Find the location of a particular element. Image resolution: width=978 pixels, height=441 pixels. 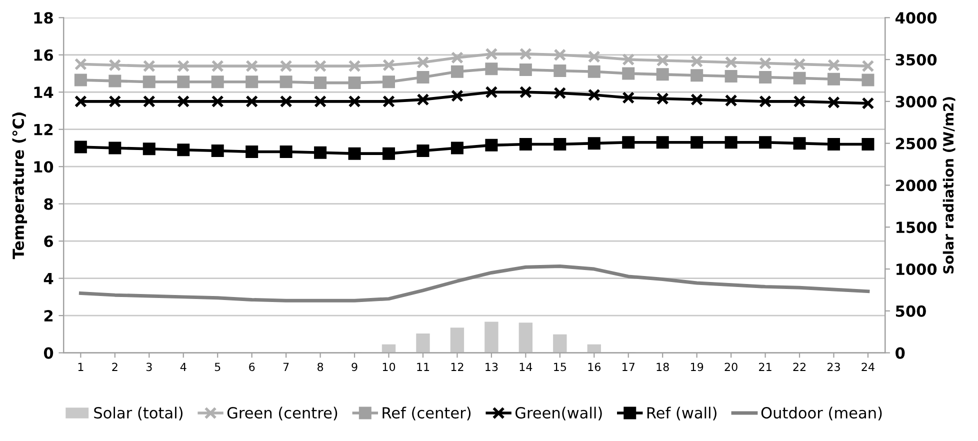

legend-label: Green (centre) is located at coordinates (282, 413).